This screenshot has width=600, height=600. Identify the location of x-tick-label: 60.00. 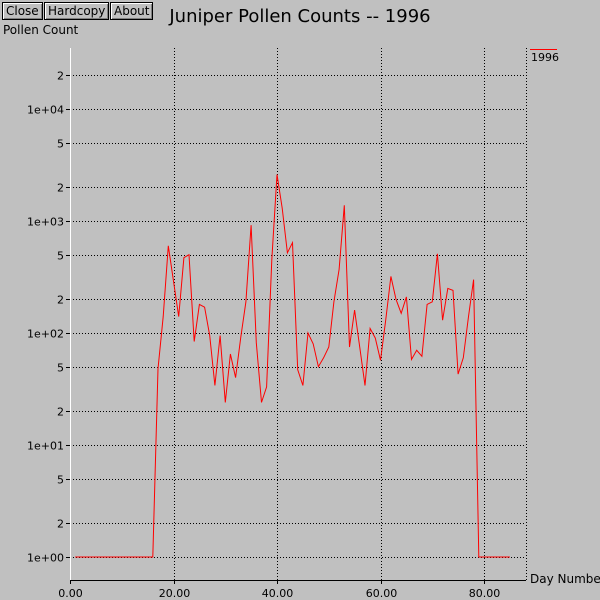
(382, 593).